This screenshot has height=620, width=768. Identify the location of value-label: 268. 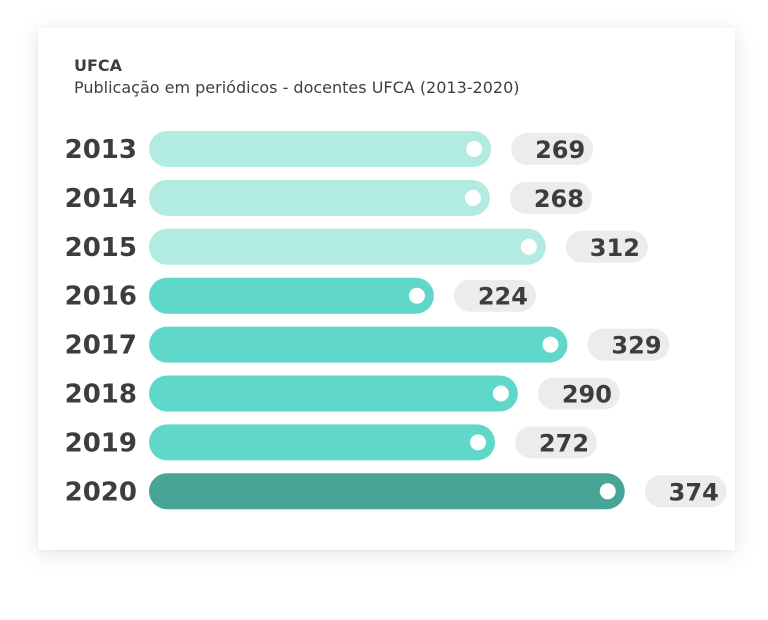
(559, 199).